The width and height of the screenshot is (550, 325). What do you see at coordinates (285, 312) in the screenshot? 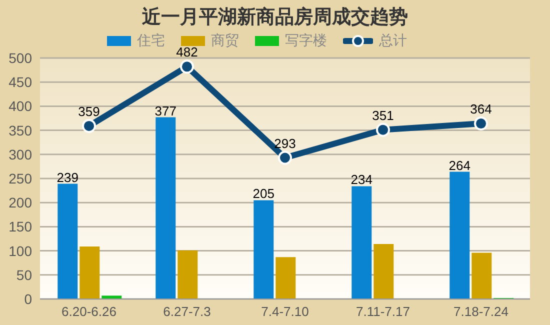
I see `x-tick-label: 7.4-7.10` at bounding box center [285, 312].